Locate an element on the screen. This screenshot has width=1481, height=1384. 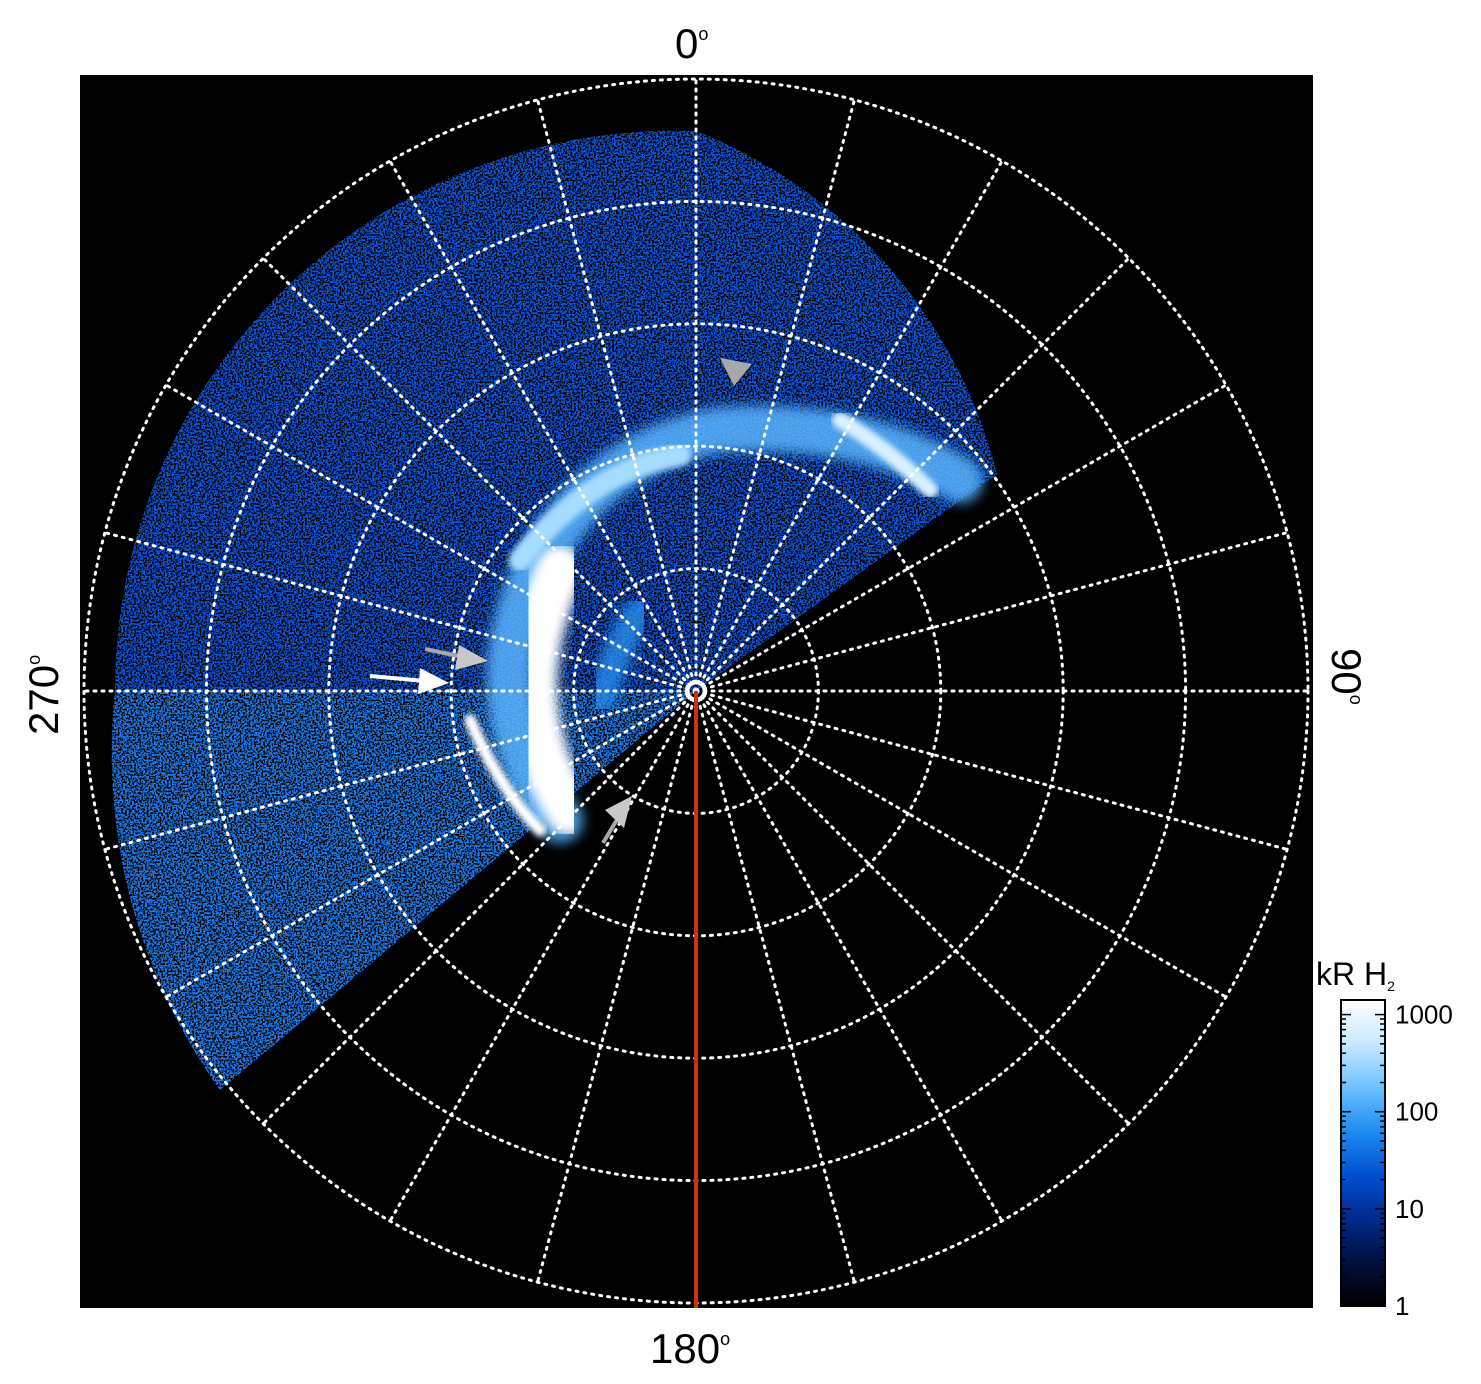
colorbar-ticks is located at coordinates (1363, 1160).